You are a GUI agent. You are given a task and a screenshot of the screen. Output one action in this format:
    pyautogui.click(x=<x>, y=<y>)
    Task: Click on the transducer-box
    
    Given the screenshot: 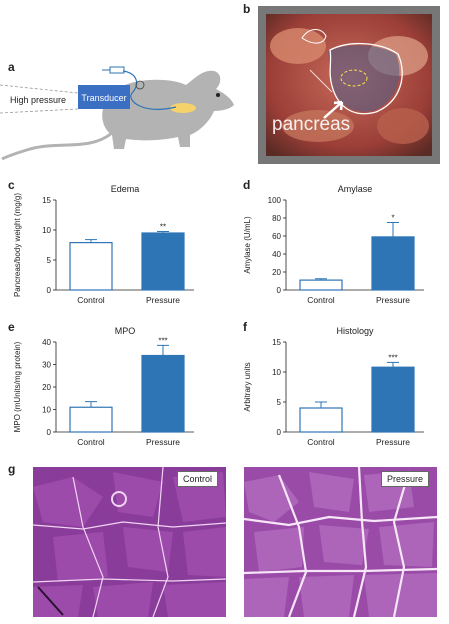 What is the action you would take?
    pyautogui.click(x=104, y=97)
    